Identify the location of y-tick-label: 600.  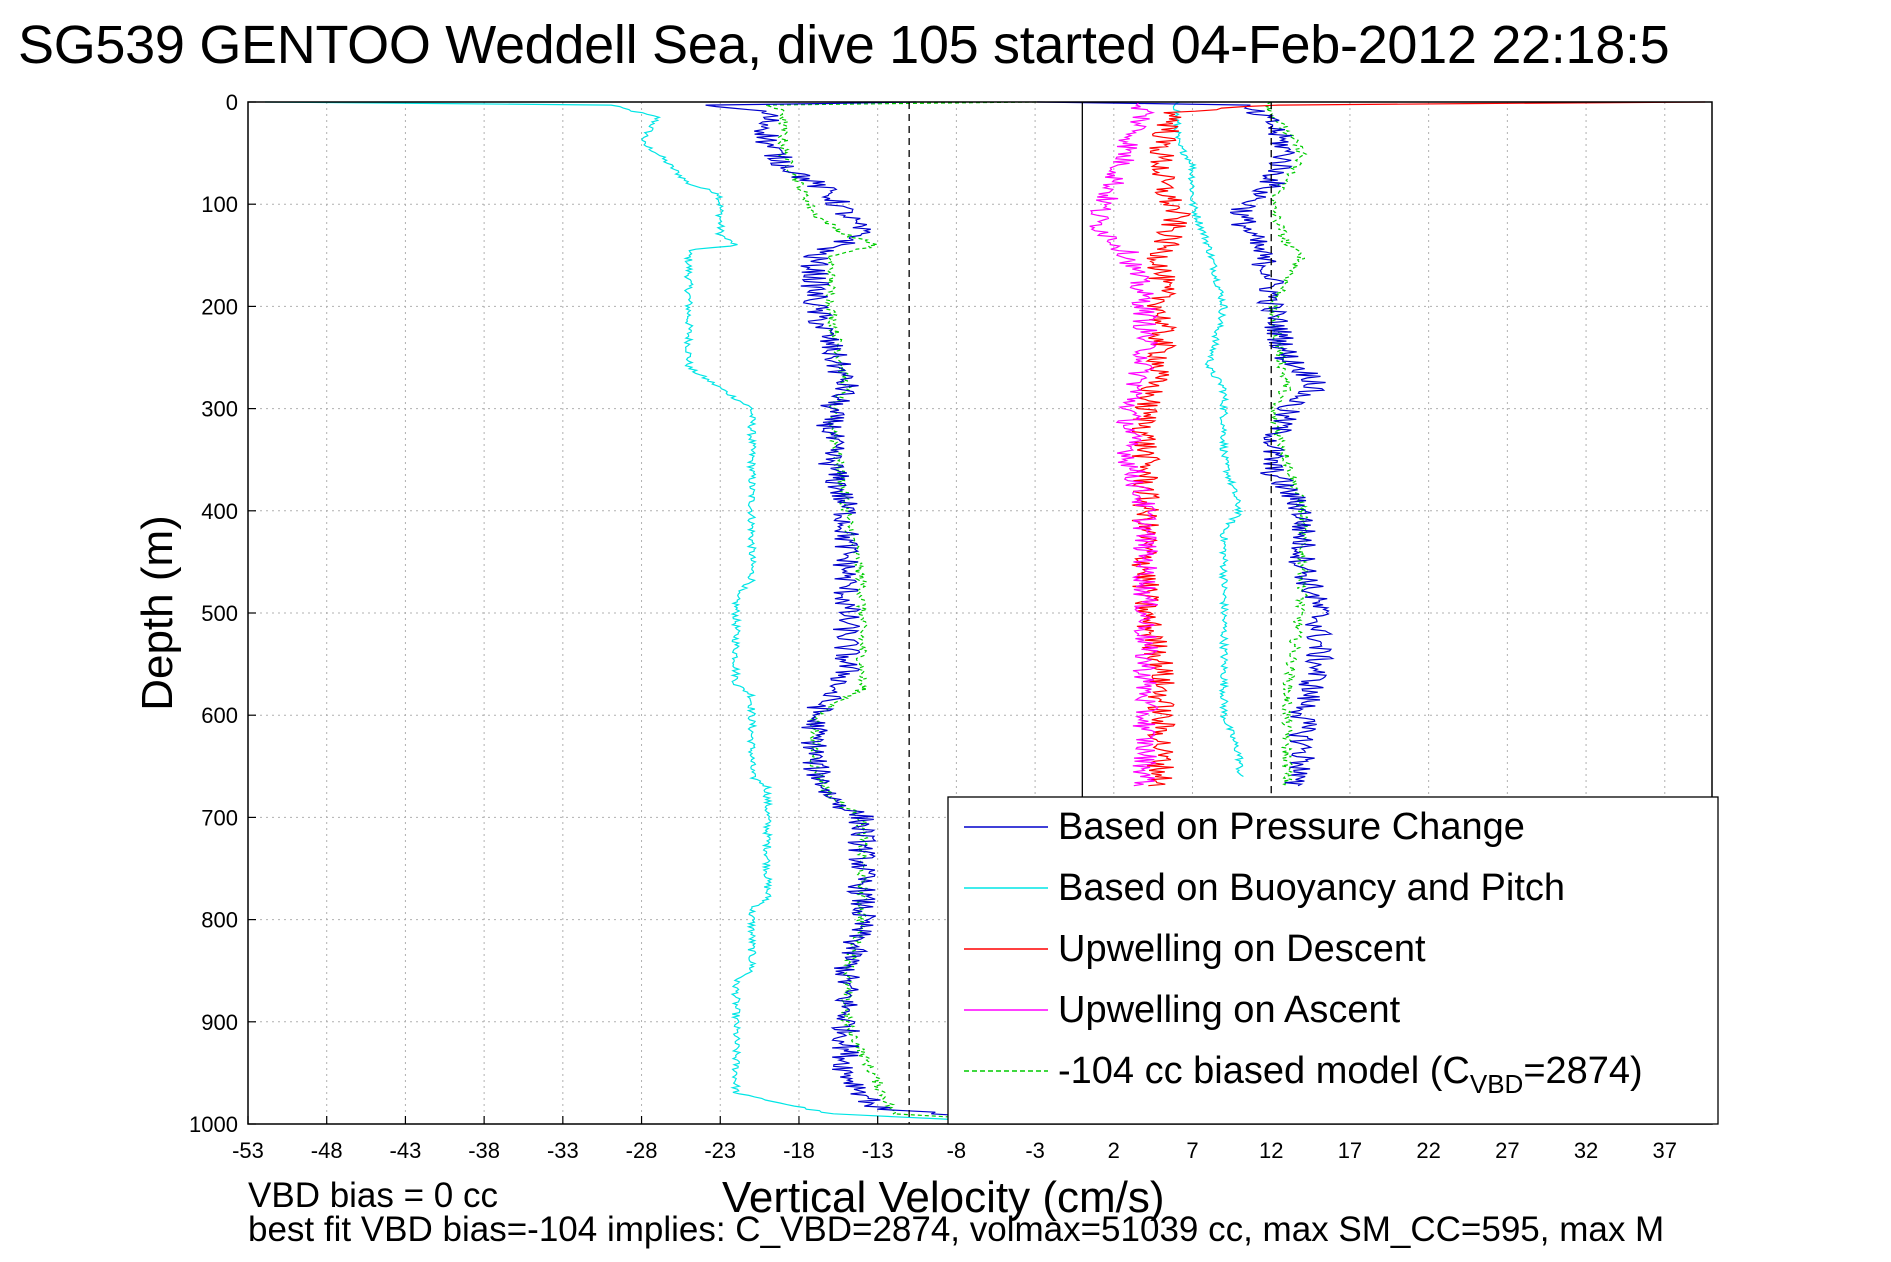
(219, 715).